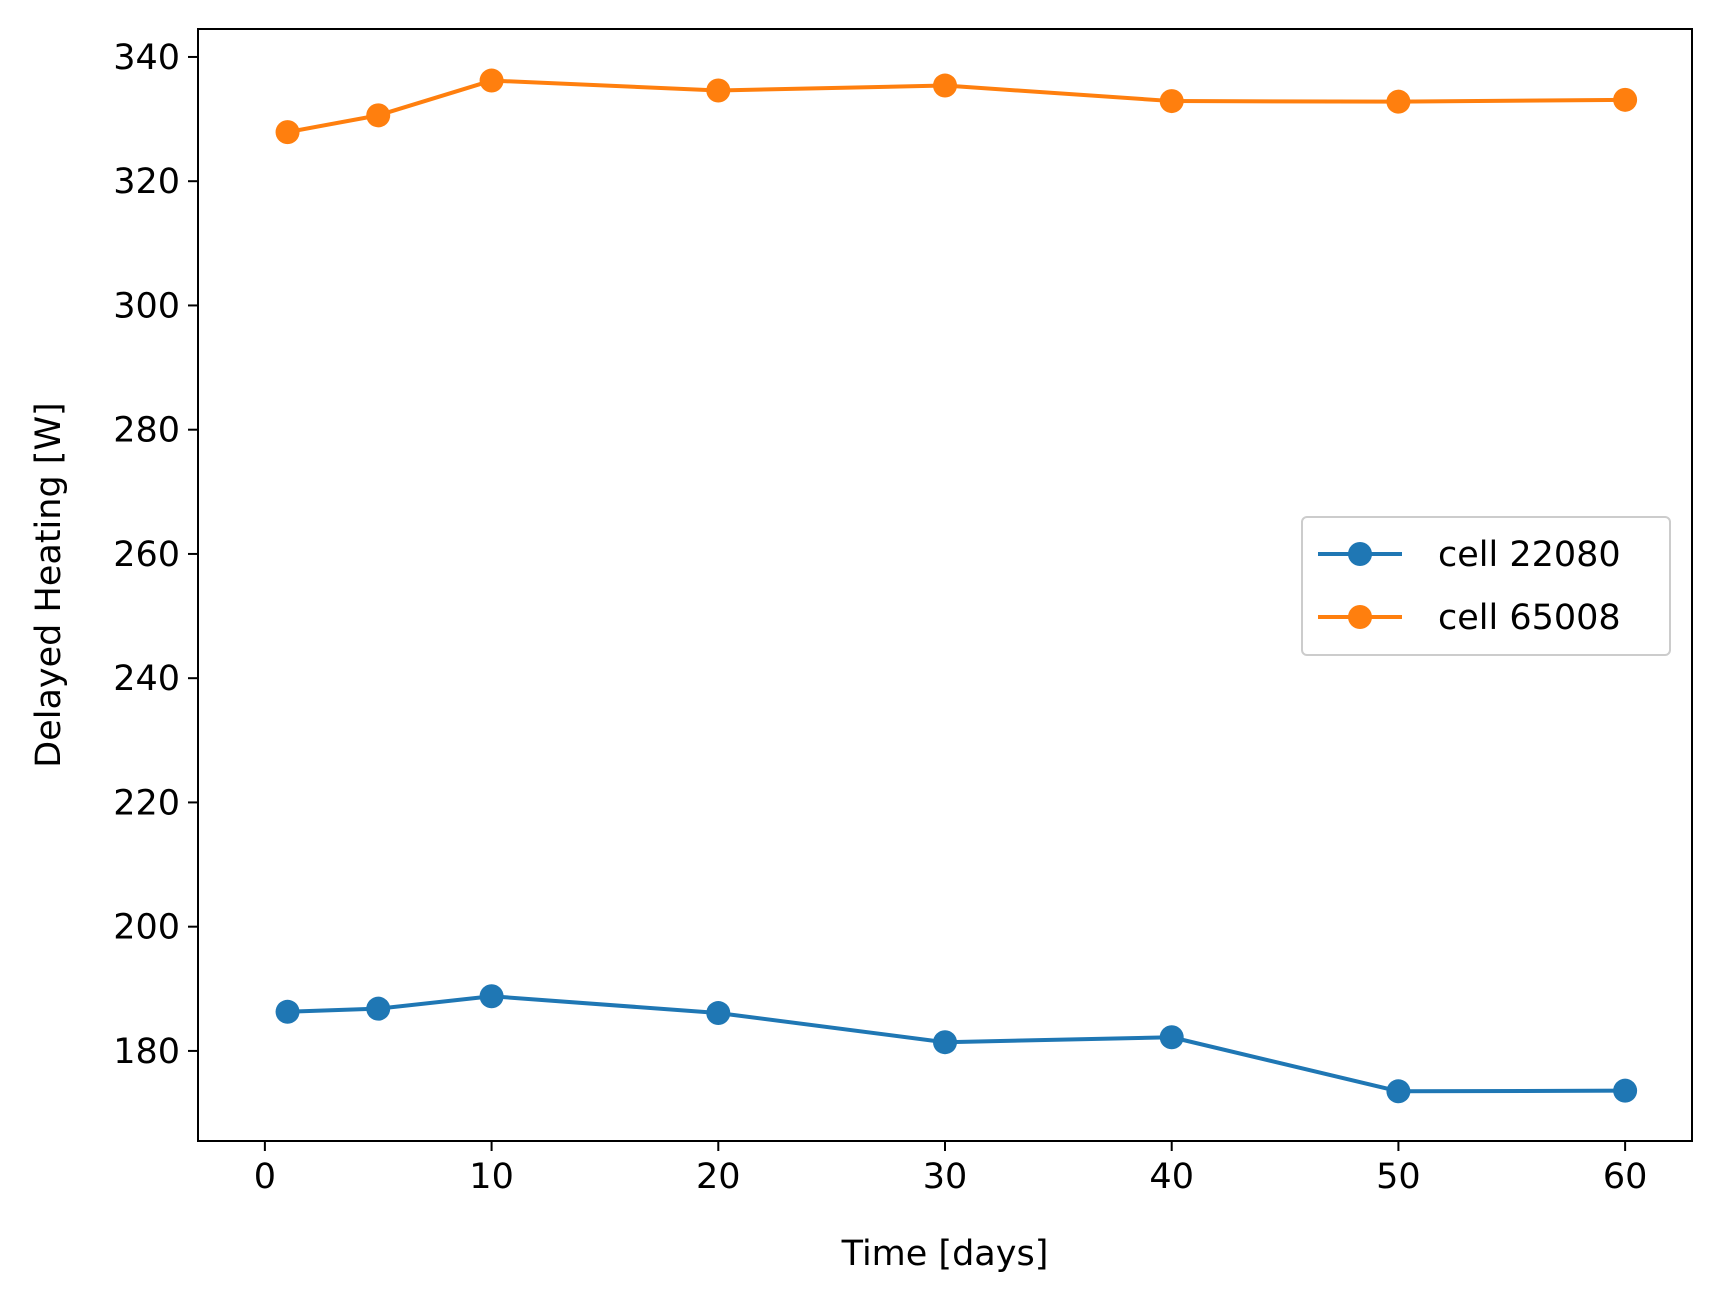 The width and height of the screenshot is (1715, 1298). What do you see at coordinates (146, 1052) in the screenshot?
I see `y-tick-label: 180` at bounding box center [146, 1052].